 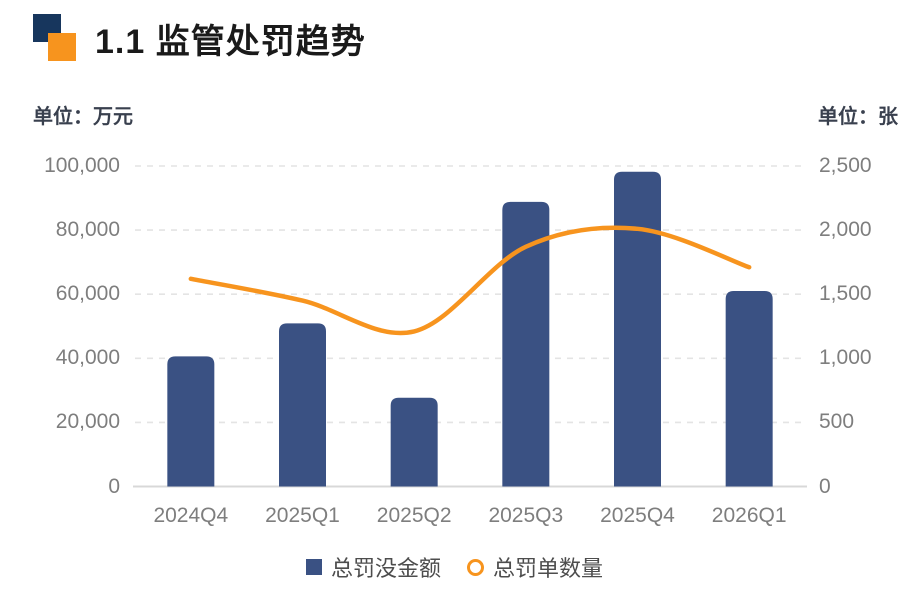 What do you see at coordinates (548, 568) in the screenshot?
I see `legend-label: 总罚单数量` at bounding box center [548, 568].